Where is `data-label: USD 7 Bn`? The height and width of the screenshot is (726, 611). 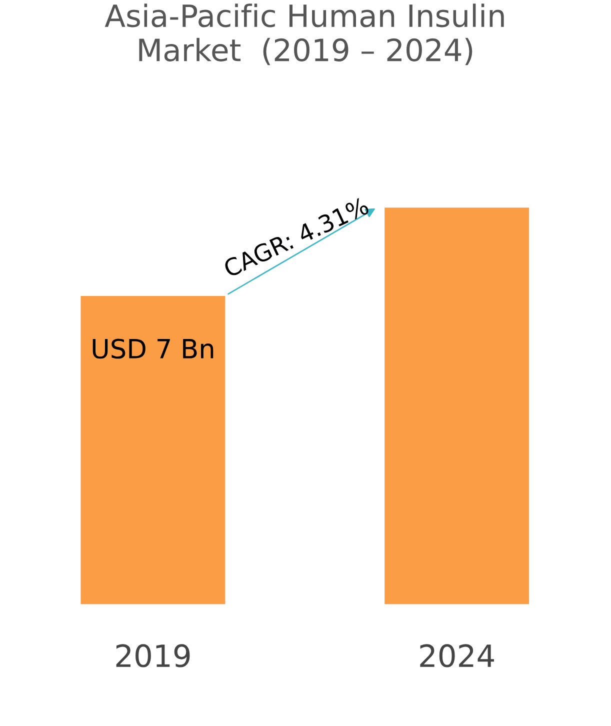
data-label: USD 7 Bn is located at coordinates (153, 348).